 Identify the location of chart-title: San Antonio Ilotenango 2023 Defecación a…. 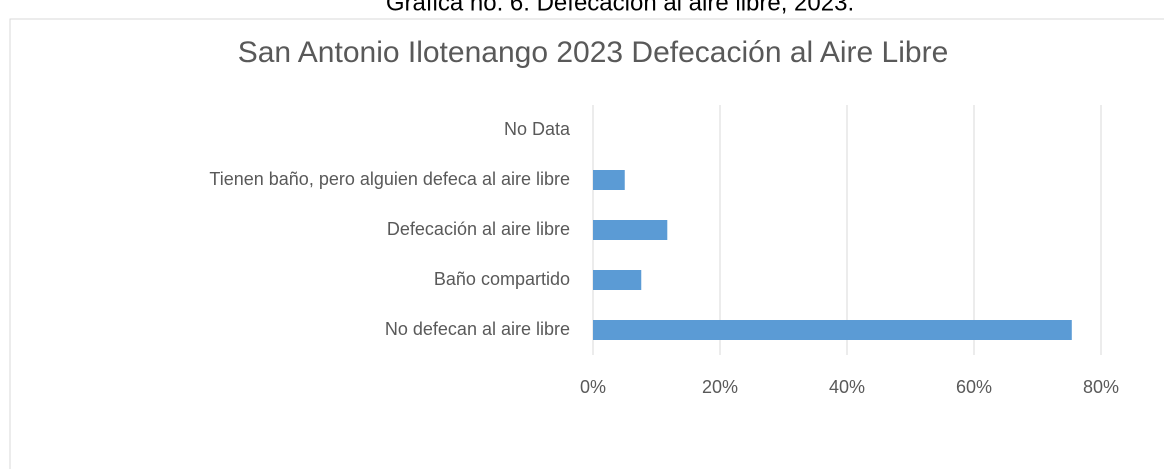
(593, 52).